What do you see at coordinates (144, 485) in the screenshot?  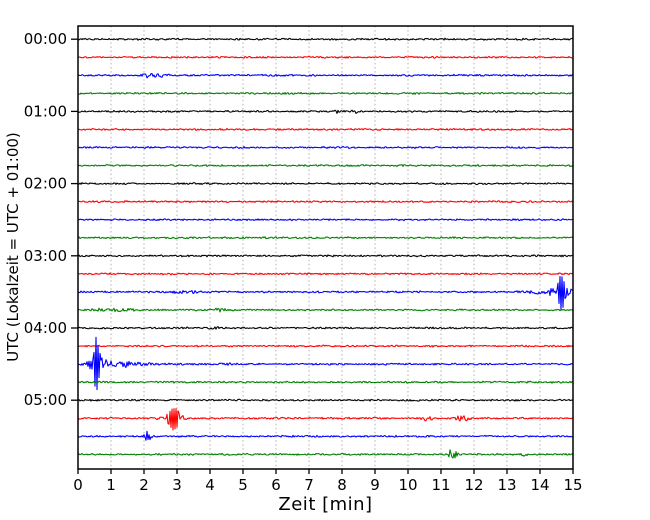 I see `x-tick-label: 2` at bounding box center [144, 485].